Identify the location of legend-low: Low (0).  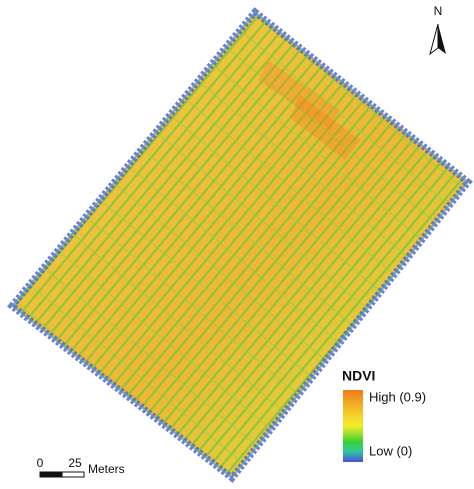
(390, 450).